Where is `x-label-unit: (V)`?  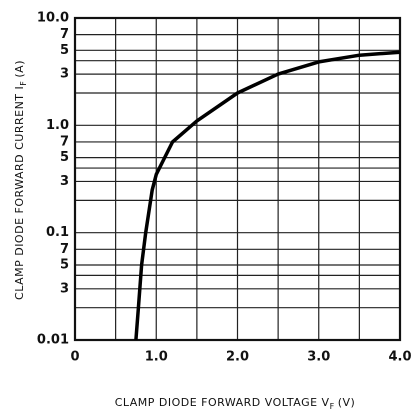
x-label-unit: (V) is located at coordinates (347, 402).